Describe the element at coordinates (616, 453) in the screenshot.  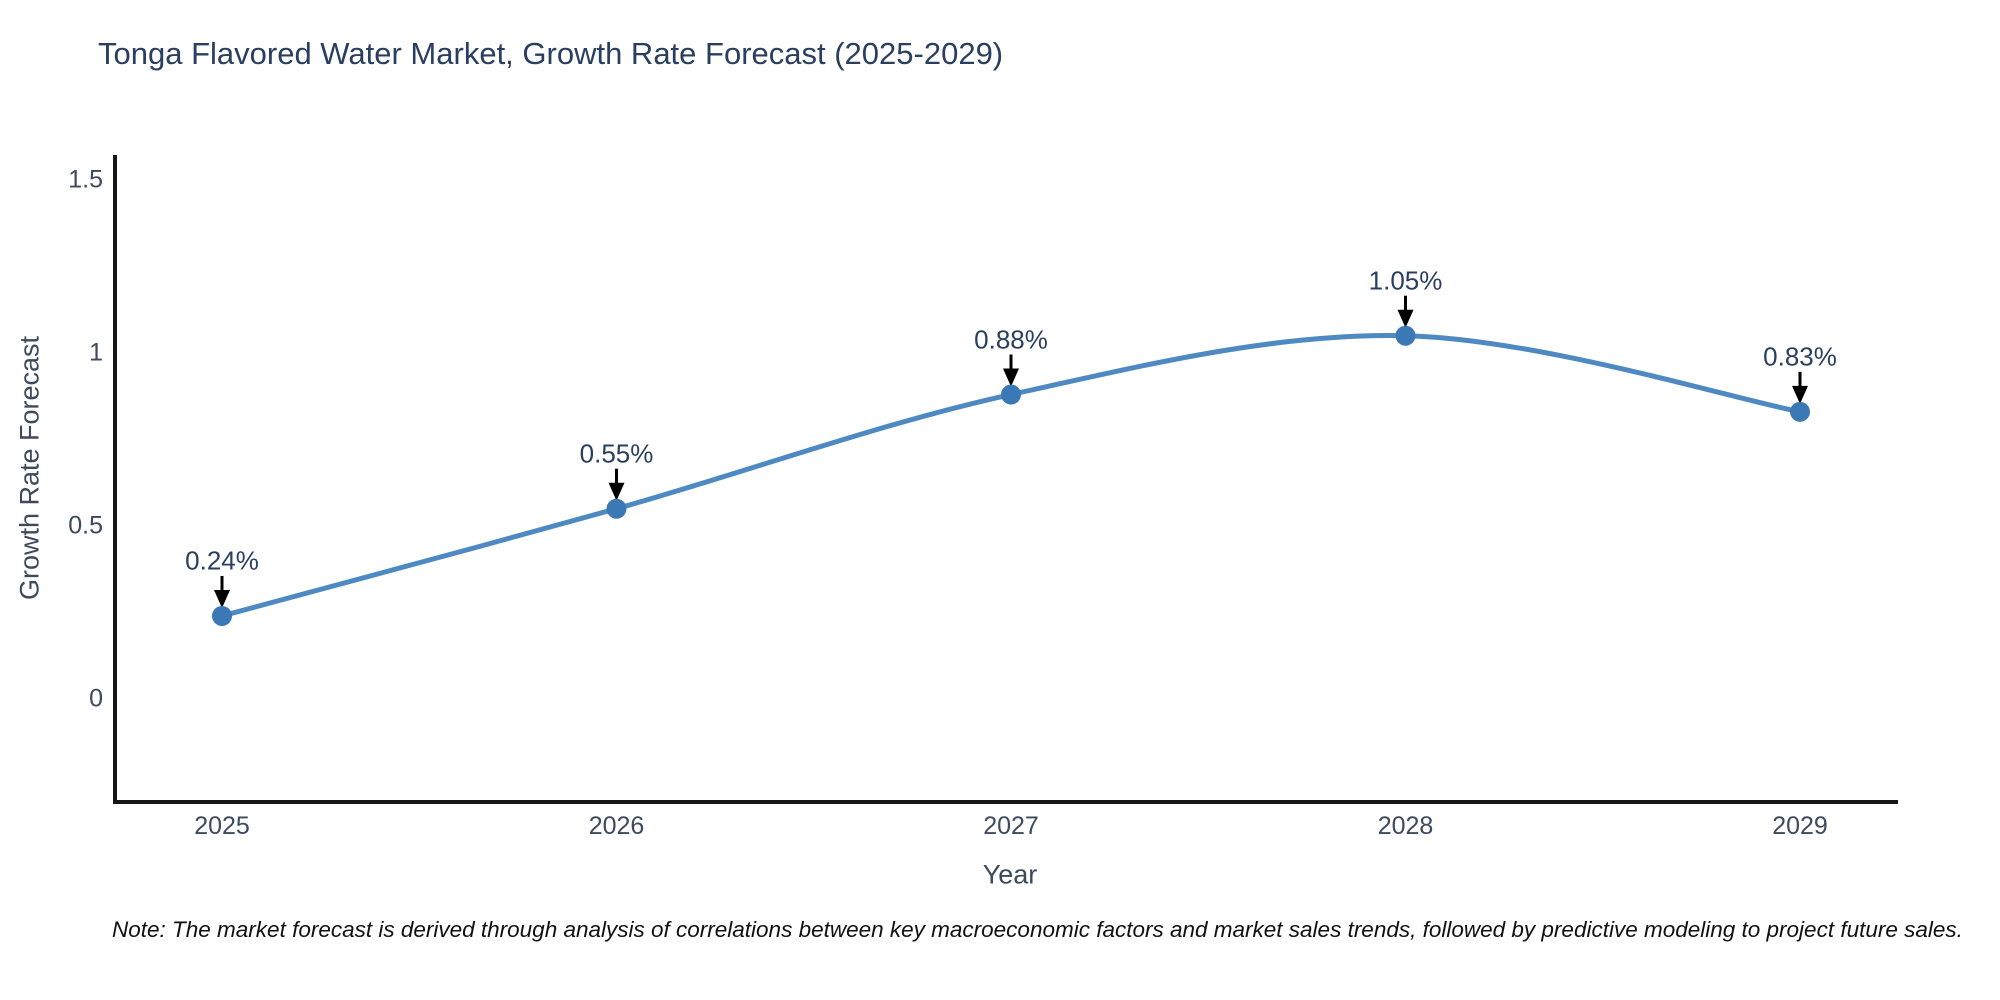
I see `data-point-label: 0.55%` at that location.